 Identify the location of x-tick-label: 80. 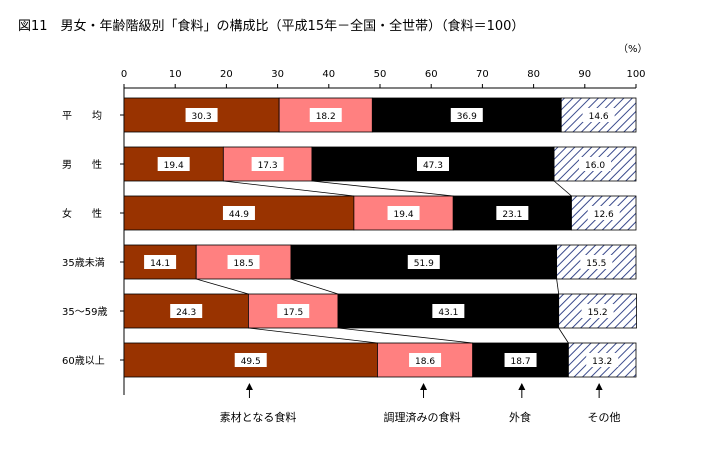
(533, 74).